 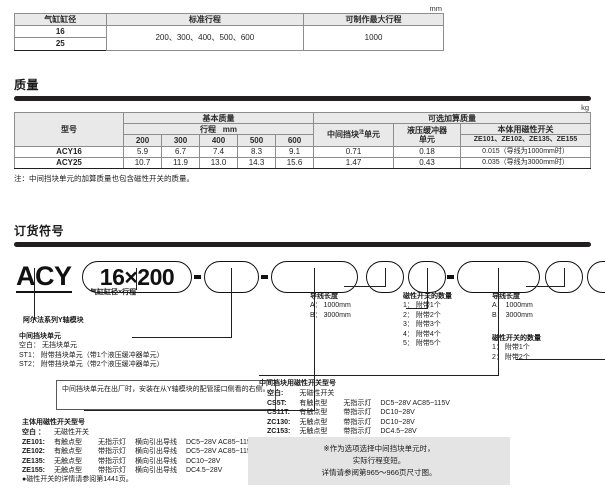 What do you see at coordinates (203, 461) in the screenshot?
I see `body-switch-2-voltage: DC10~28V` at bounding box center [203, 461].